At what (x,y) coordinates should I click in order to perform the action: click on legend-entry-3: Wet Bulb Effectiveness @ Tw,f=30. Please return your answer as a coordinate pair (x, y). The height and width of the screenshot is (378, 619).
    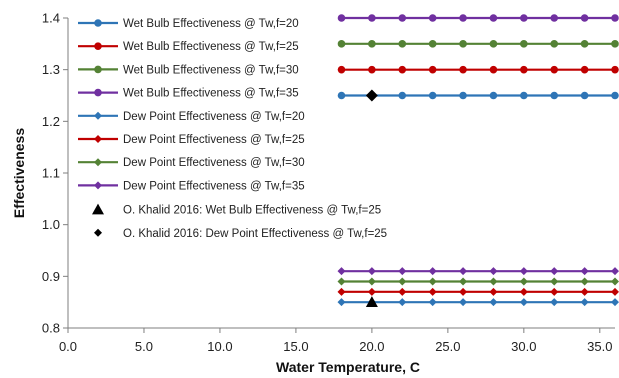
    Looking at the image, I should click on (188, 70).